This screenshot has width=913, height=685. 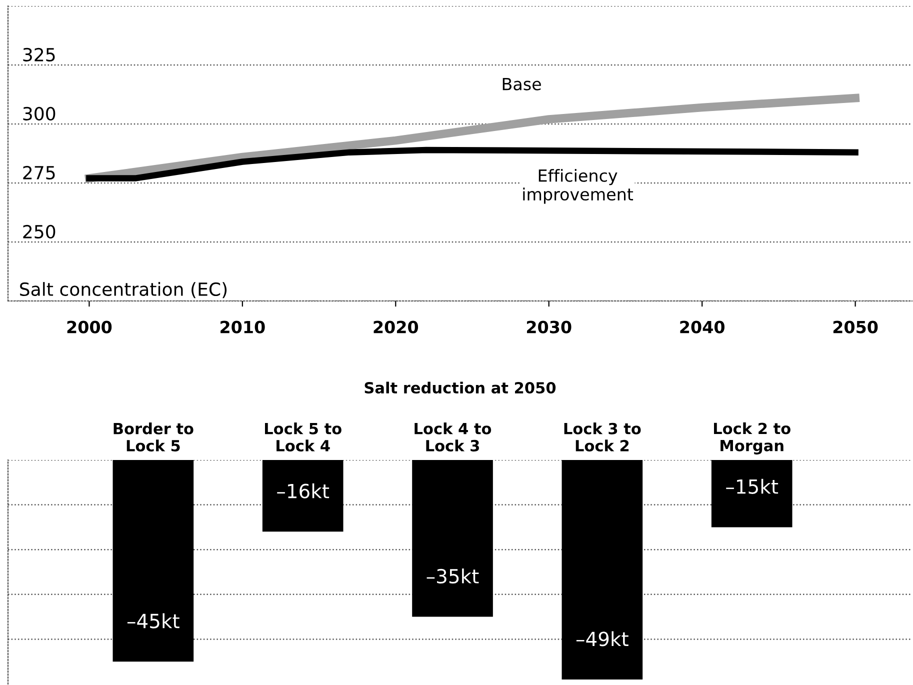 What do you see at coordinates (303, 437) in the screenshot?
I see `x-tick-label: Lock 5 to Lock 4` at bounding box center [303, 437].